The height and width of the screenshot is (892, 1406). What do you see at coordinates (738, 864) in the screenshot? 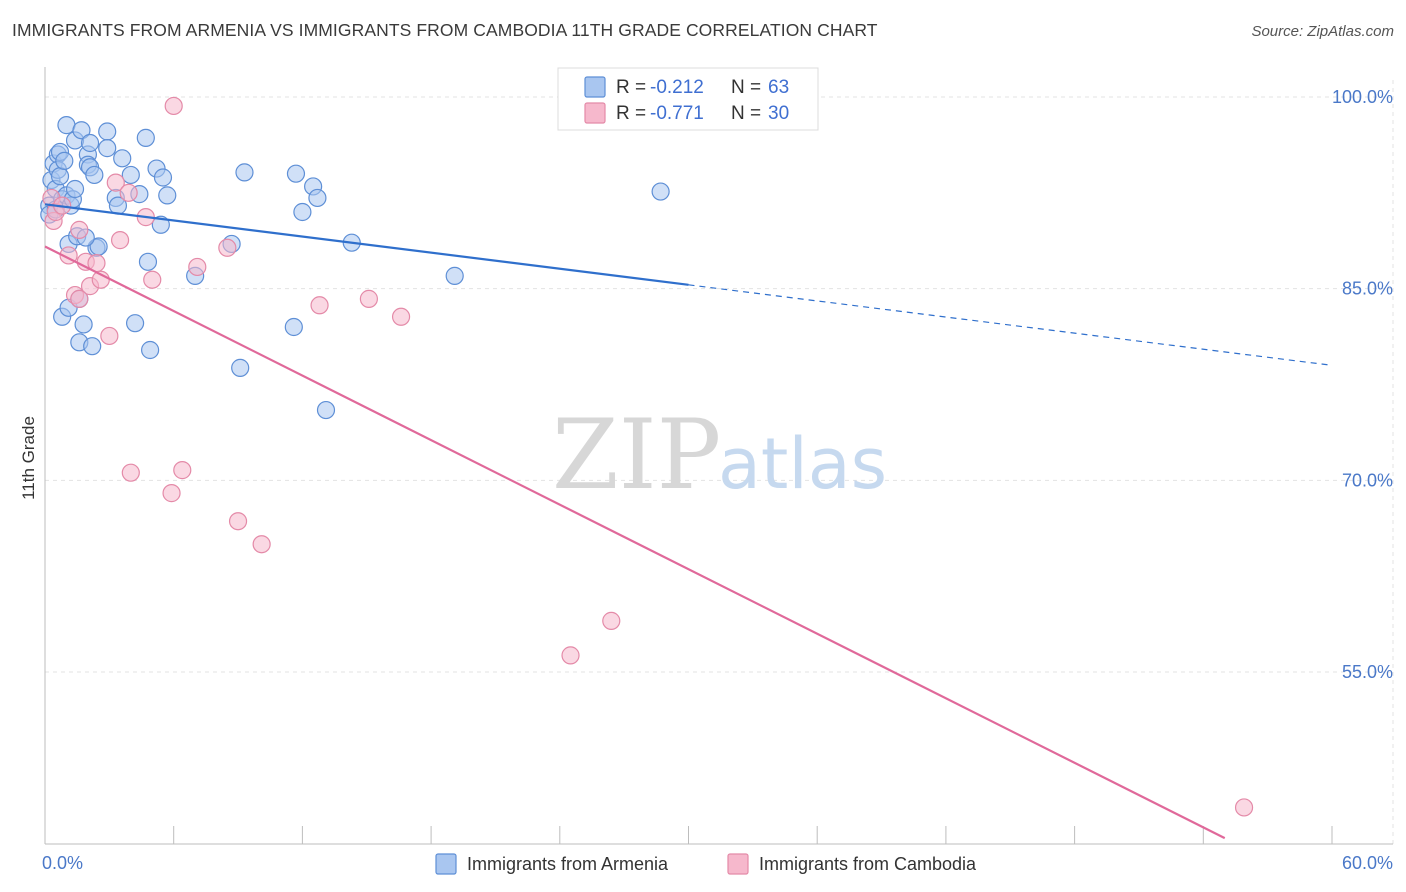
I see `bottom-legend-swatch-cambodia` at bounding box center [738, 864].